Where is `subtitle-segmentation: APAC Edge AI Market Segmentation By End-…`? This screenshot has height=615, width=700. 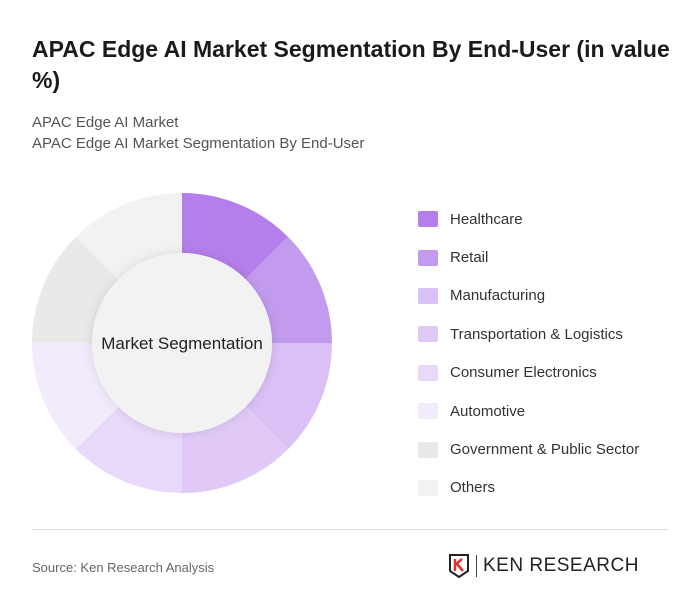
subtitle-segmentation: APAC Edge AI Market Segmentation By End-… is located at coordinates (198, 143).